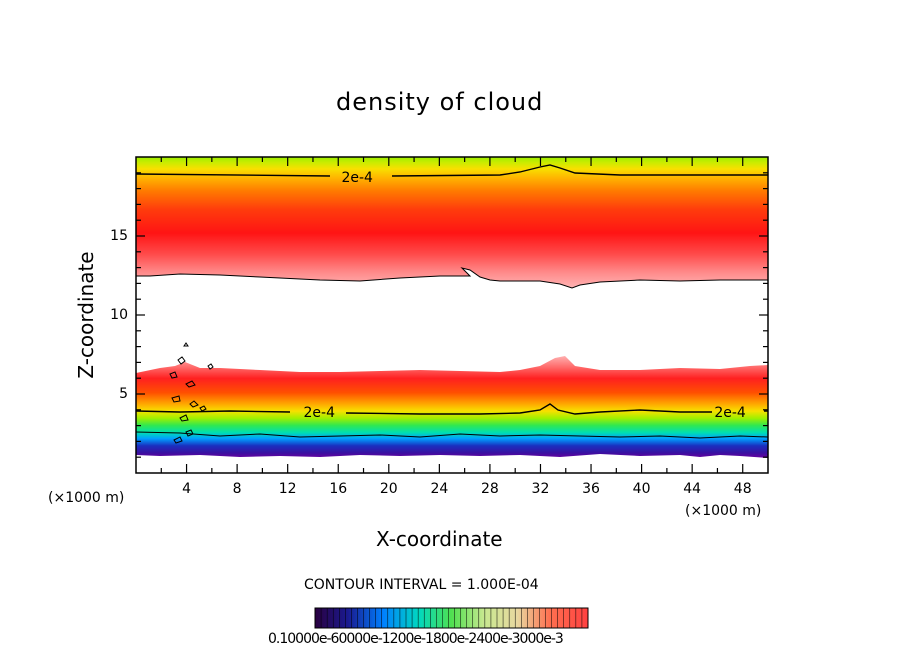 The height and width of the screenshot is (654, 904). I want to click on x-axis-title: X-coordinate, so click(439, 539).